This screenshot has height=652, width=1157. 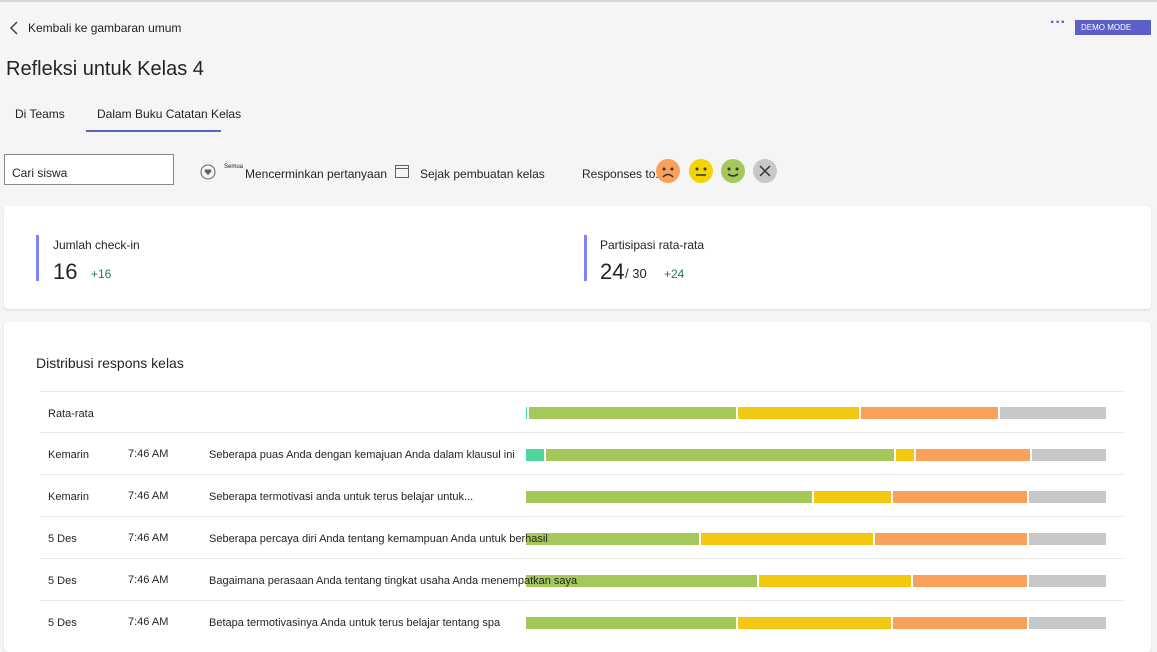 What do you see at coordinates (96, 245) in the screenshot?
I see `stat-label: Jumlah check-in` at bounding box center [96, 245].